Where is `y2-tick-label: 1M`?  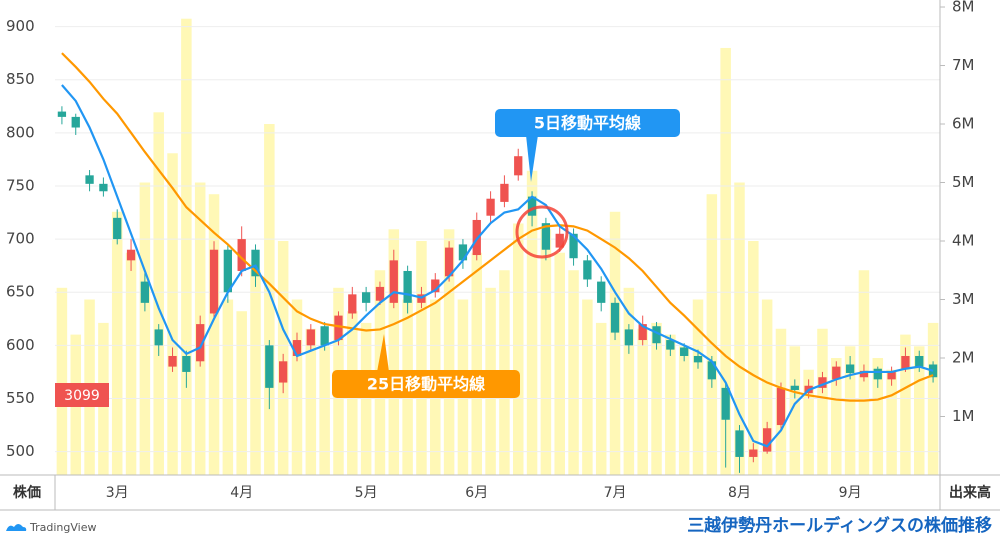
y2-tick-label: 1M is located at coordinates (963, 416).